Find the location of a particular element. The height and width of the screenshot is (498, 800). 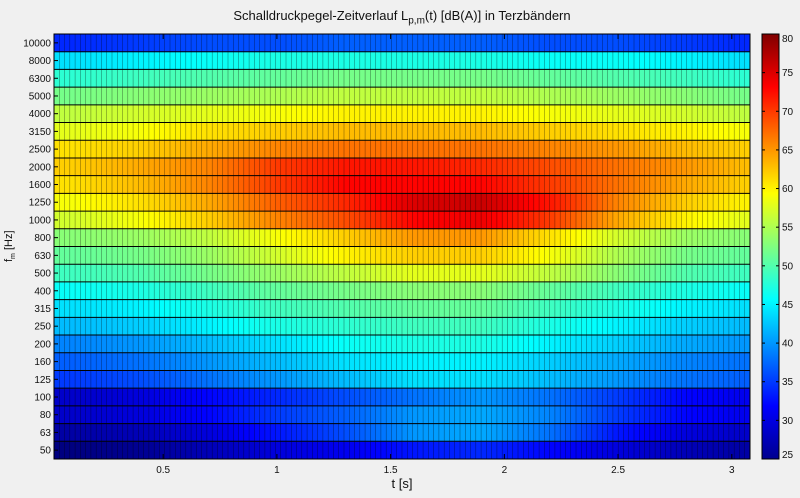

y-tick-label: 400 is located at coordinates (42, 291).